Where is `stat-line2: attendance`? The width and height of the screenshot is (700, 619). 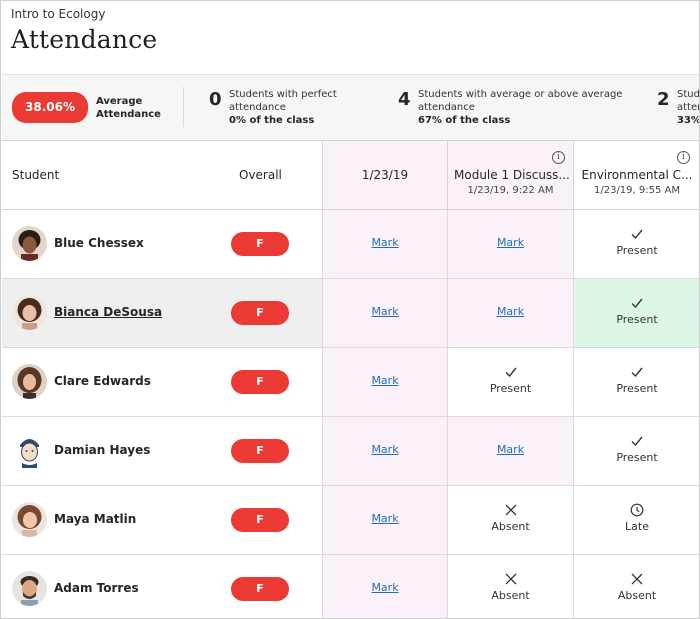 stat-line2: attendance is located at coordinates (446, 107).